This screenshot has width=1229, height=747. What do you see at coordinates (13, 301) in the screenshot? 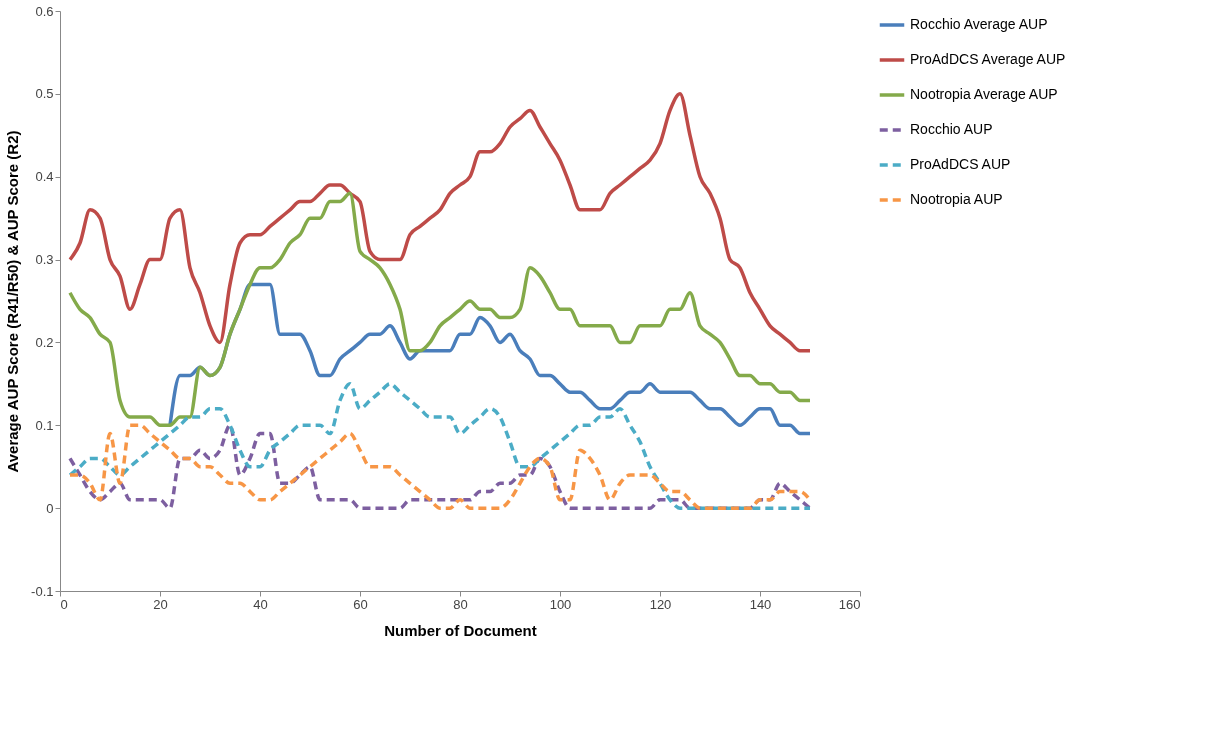
I see `y-axis-title: Average AUP Score (R41/R50) & AUP Score (R2)` at bounding box center [13, 301].